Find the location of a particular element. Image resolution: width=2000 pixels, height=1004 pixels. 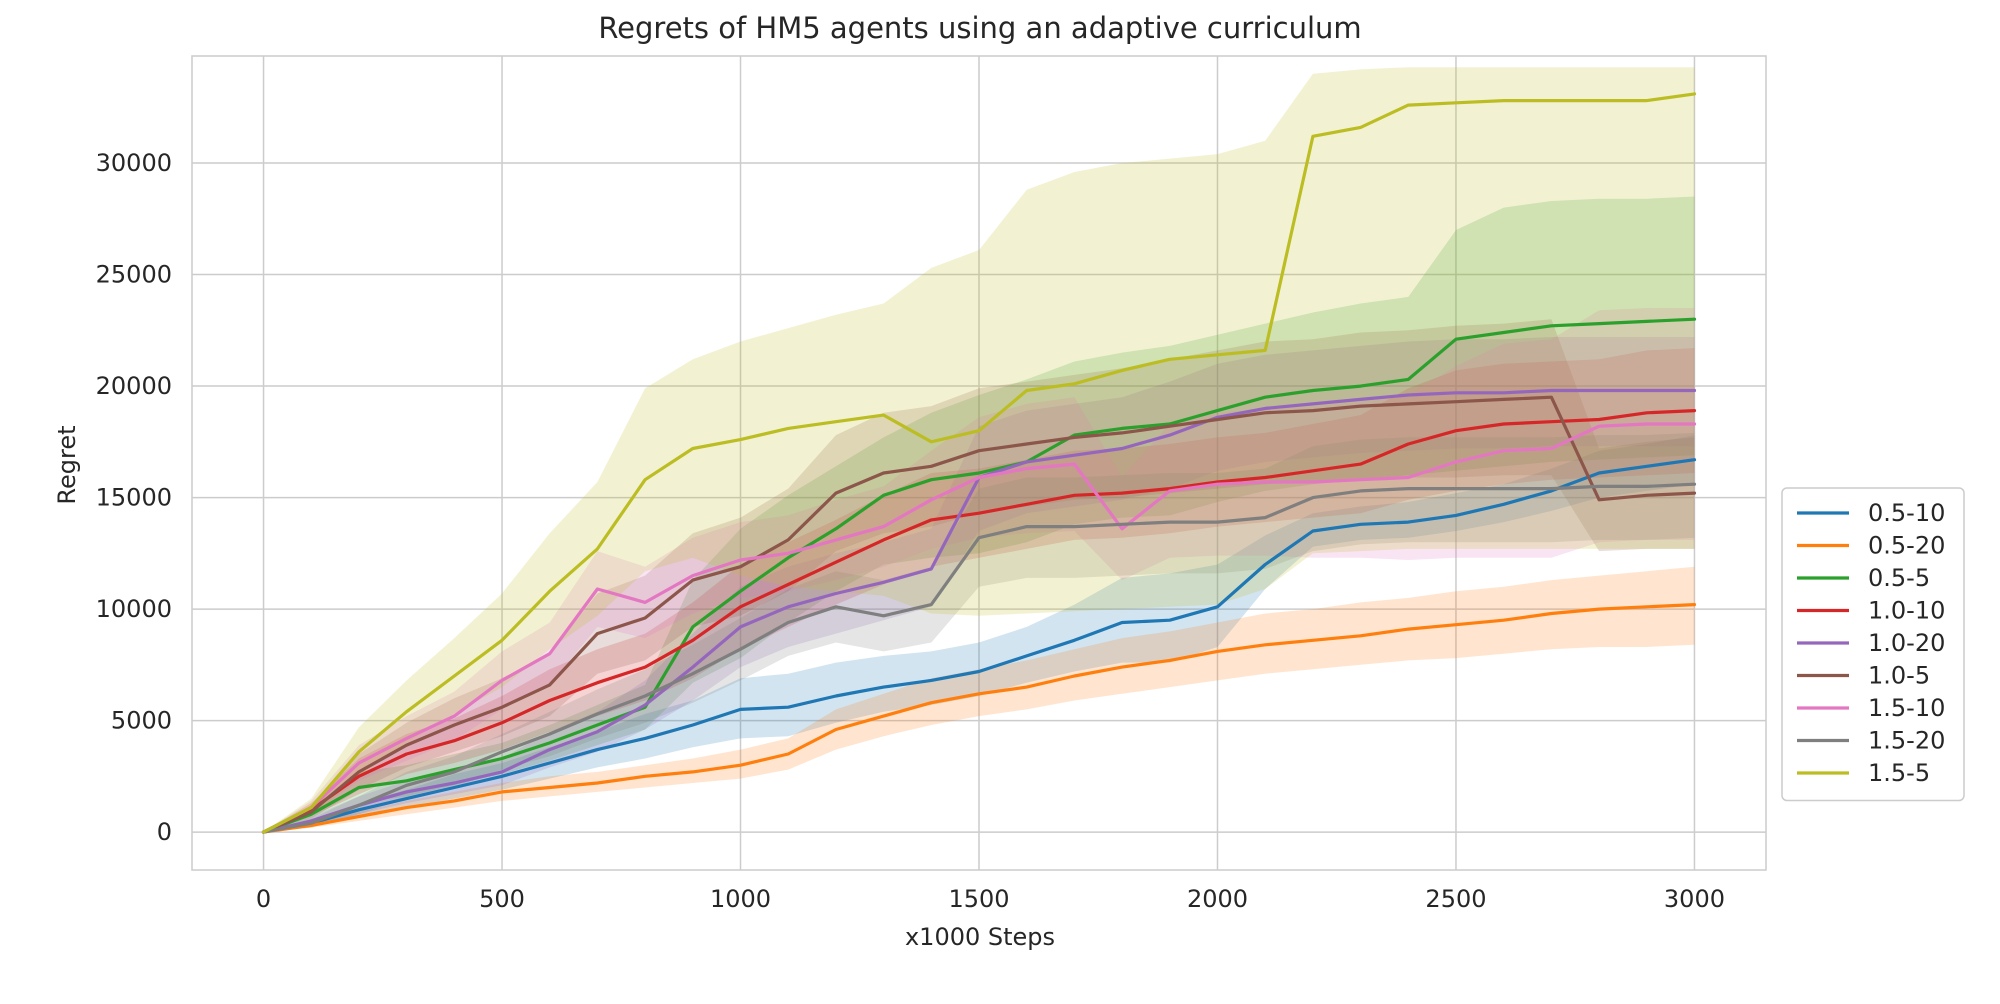

legend-label: 1.0-20 is located at coordinates (1906, 643).